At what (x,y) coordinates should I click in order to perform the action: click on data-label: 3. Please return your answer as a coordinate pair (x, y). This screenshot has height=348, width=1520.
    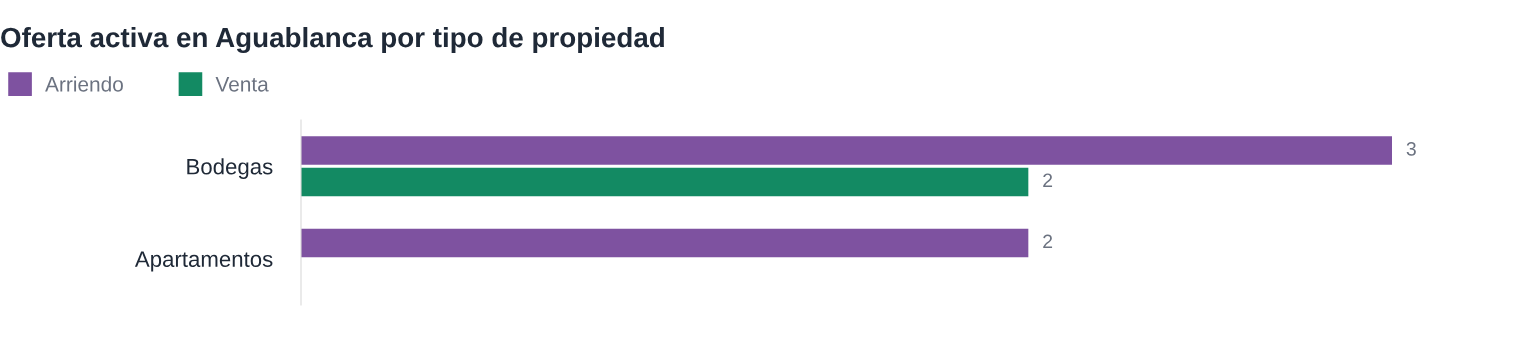
    Looking at the image, I should click on (1411, 148).